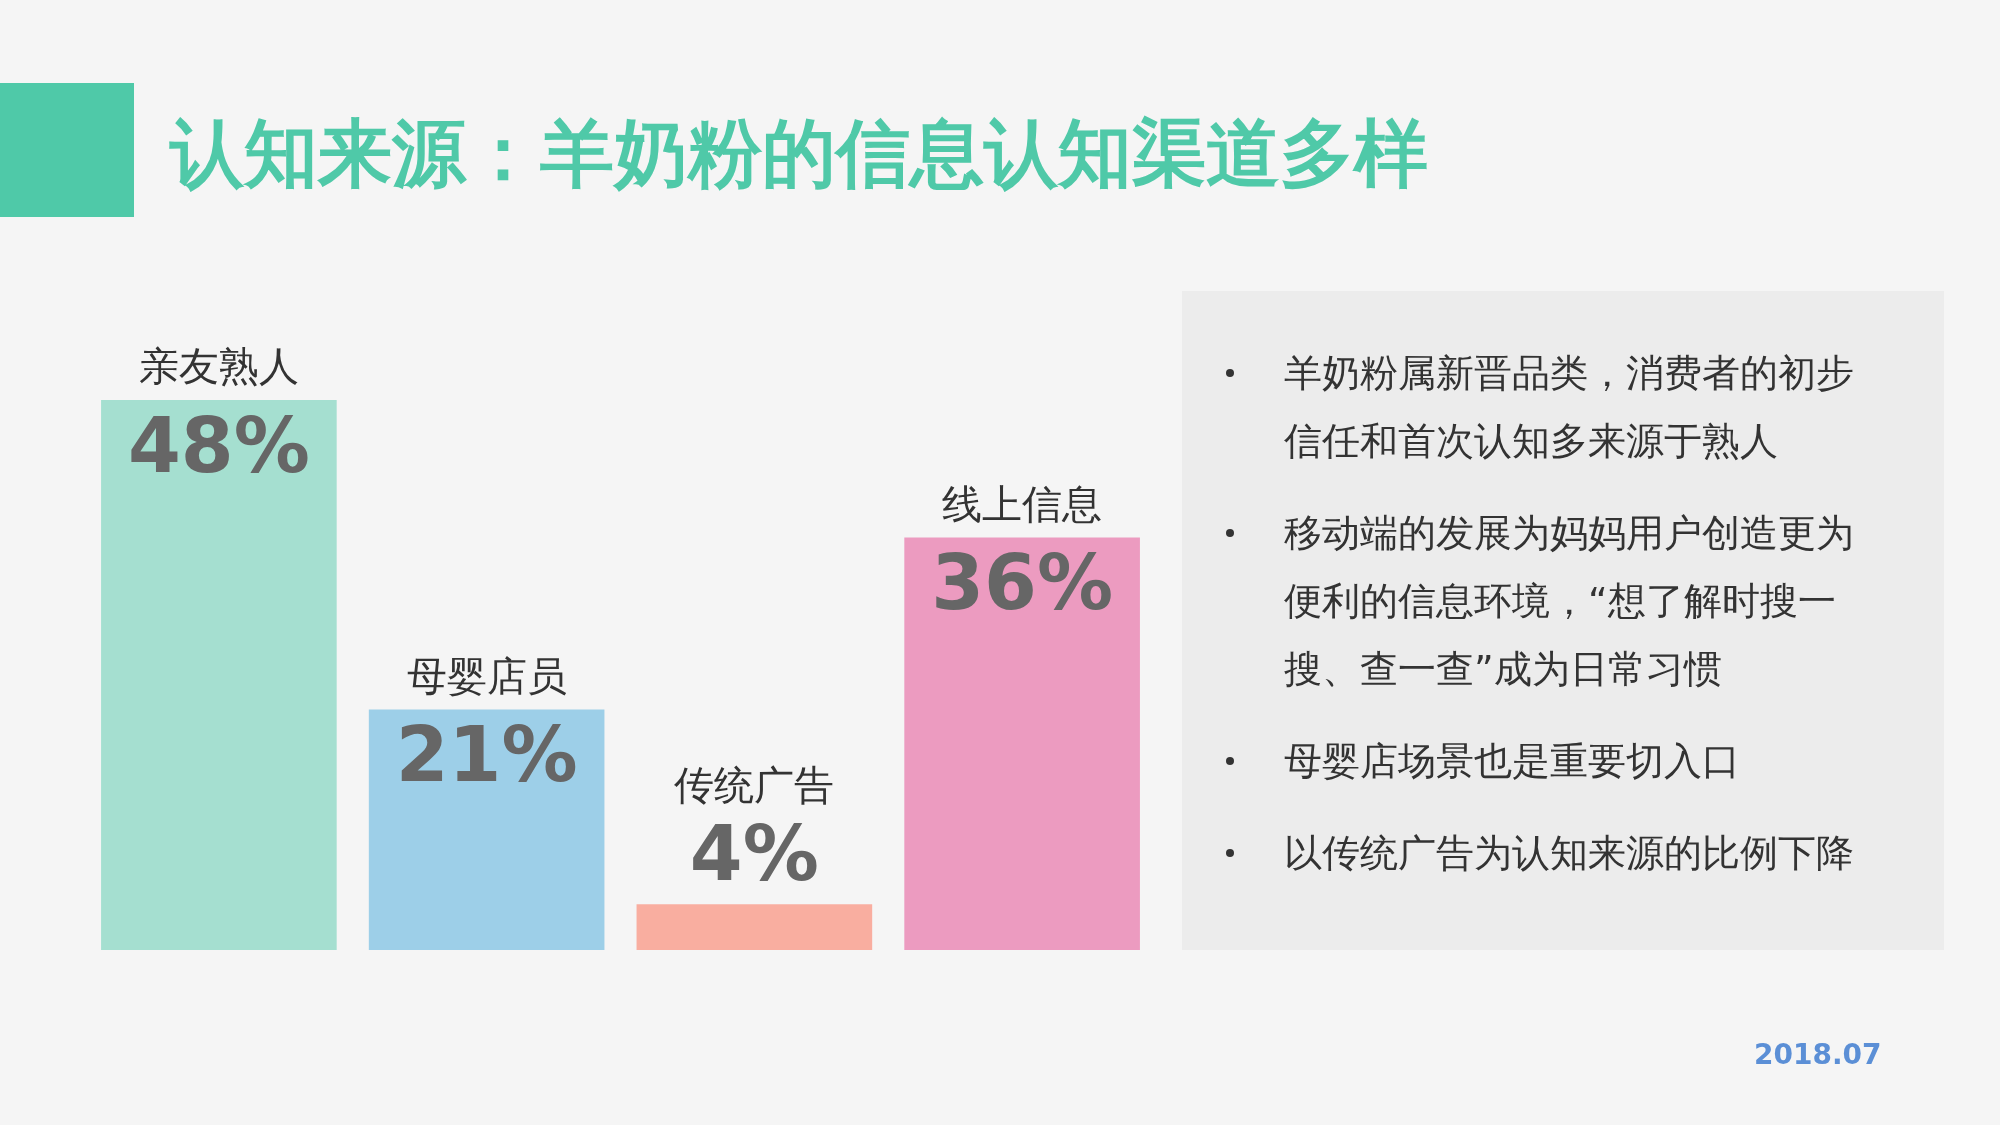 This screenshot has height=1125, width=2000. Describe the element at coordinates (486, 755) in the screenshot. I see `data-label: 21%` at that location.